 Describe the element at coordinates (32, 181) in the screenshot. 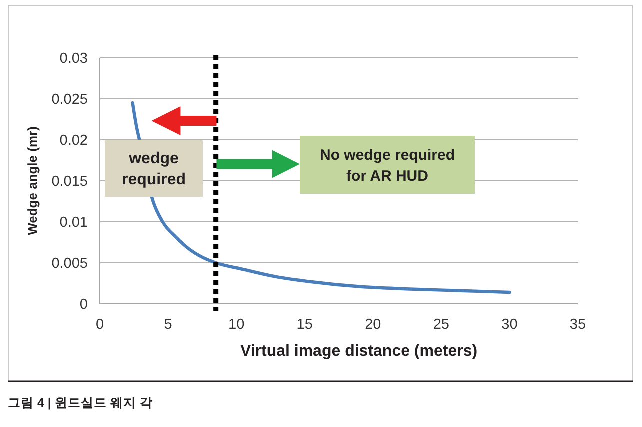

I see `y-axis-title: Wedge angle (mr)` at that location.